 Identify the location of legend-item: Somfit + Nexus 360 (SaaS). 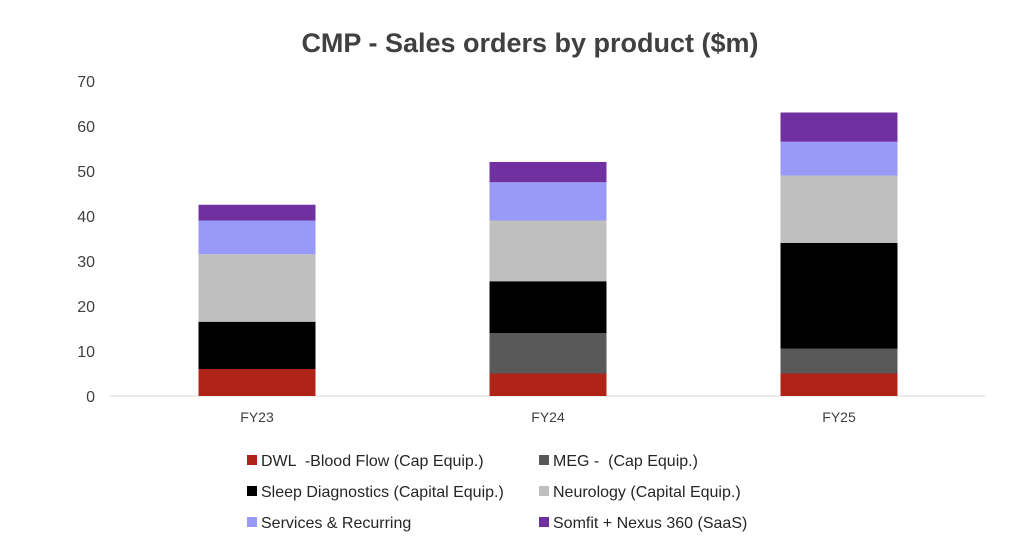
(643, 523).